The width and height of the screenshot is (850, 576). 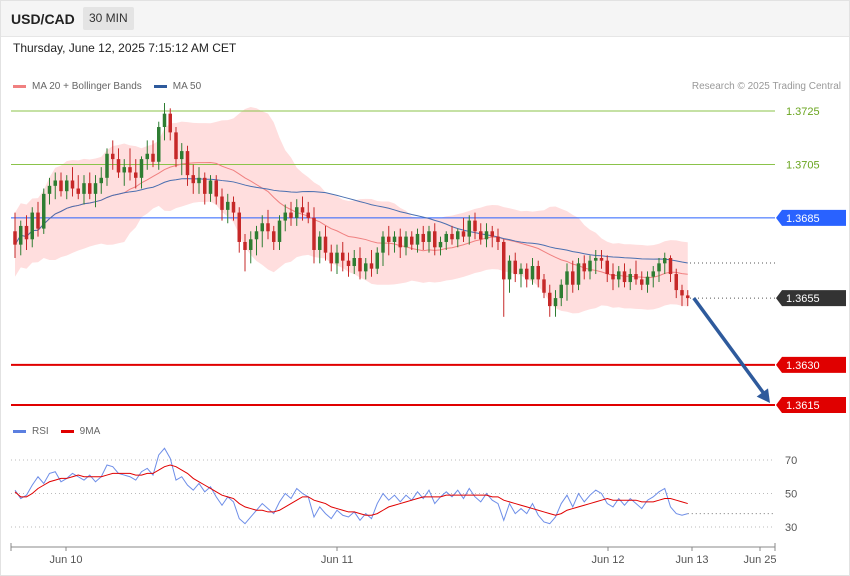 What do you see at coordinates (87, 86) in the screenshot?
I see `legend-ma20-label: MA 20 + Bollinger Bands` at bounding box center [87, 86].